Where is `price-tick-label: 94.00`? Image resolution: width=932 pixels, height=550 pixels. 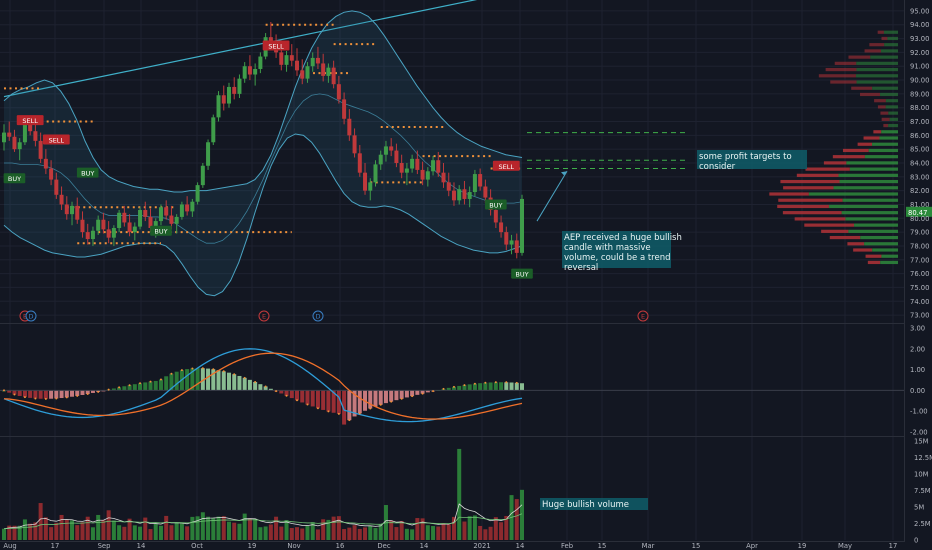 price-tick-label: 94.00 is located at coordinates (919, 25).